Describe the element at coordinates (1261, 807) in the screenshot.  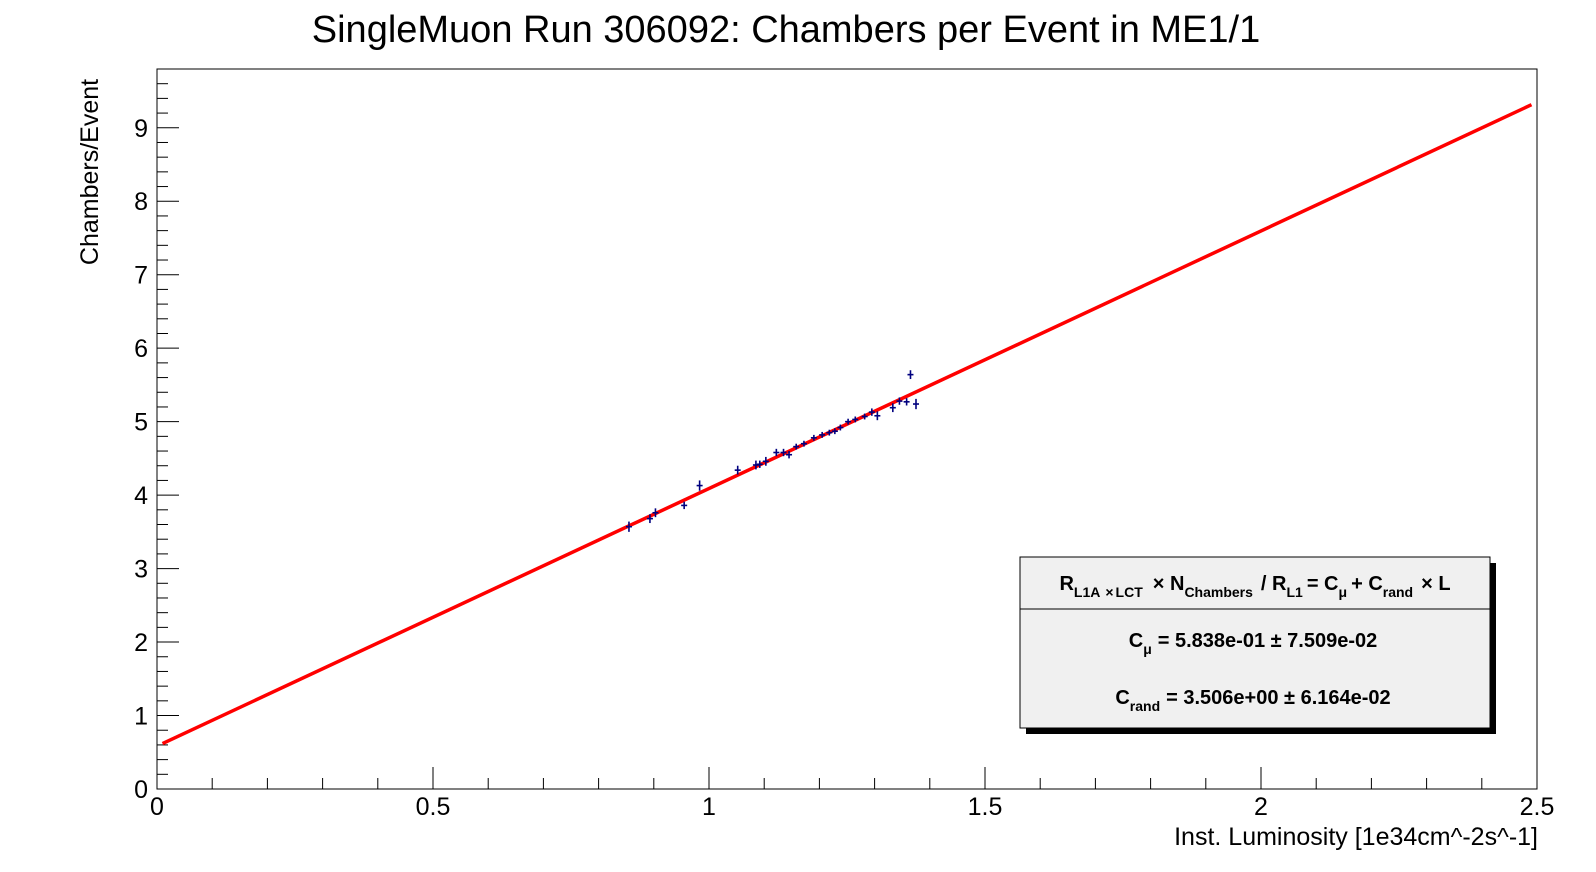
I see `x-tick-label: 2` at that location.